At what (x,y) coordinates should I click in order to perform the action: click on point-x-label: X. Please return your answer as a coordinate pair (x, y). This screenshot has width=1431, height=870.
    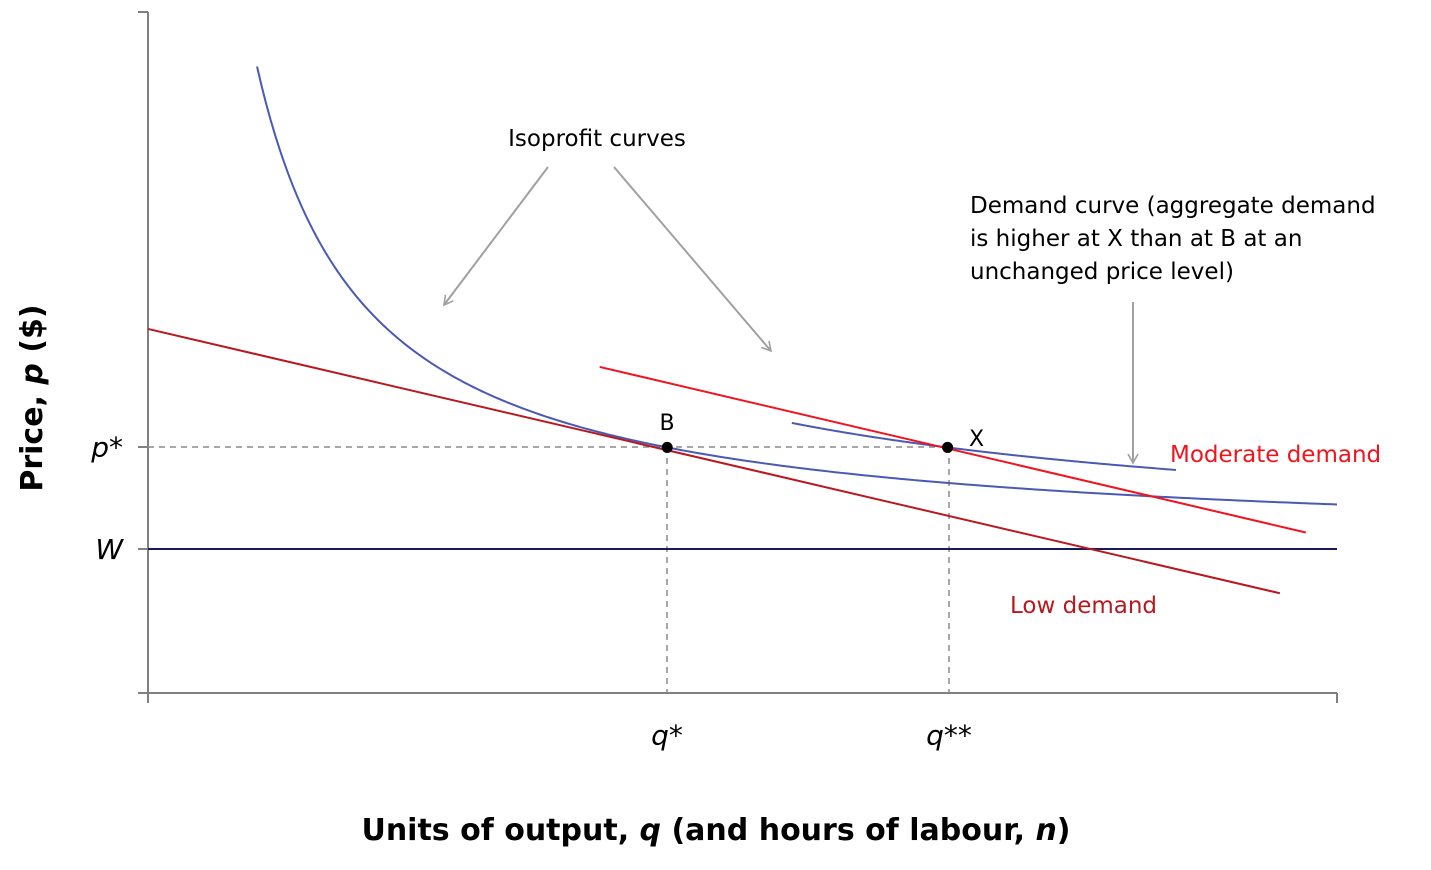
    Looking at the image, I should click on (976, 439).